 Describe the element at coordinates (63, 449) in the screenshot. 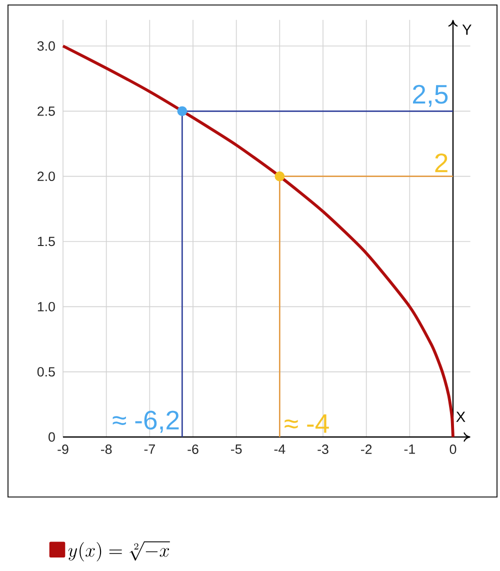

I see `x-tick-label: -9` at that location.